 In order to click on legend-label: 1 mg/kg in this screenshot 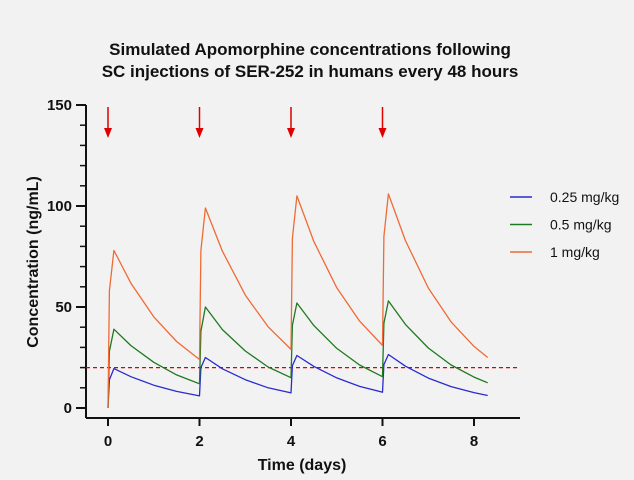, I will do `click(575, 252)`.